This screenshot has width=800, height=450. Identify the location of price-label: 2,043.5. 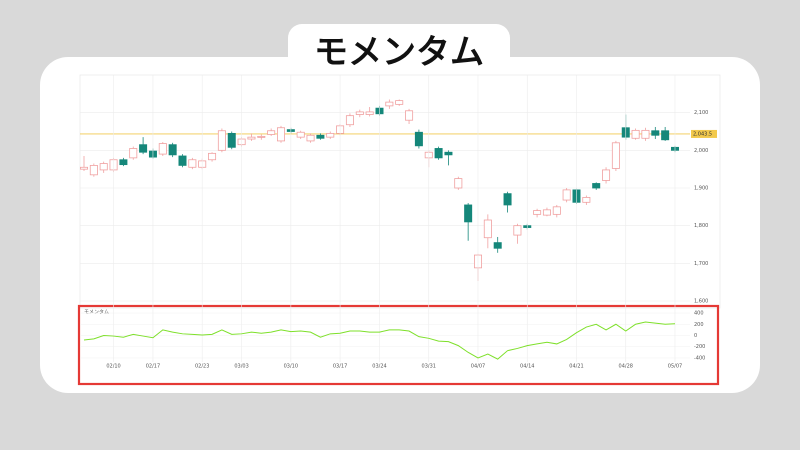
(702, 134).